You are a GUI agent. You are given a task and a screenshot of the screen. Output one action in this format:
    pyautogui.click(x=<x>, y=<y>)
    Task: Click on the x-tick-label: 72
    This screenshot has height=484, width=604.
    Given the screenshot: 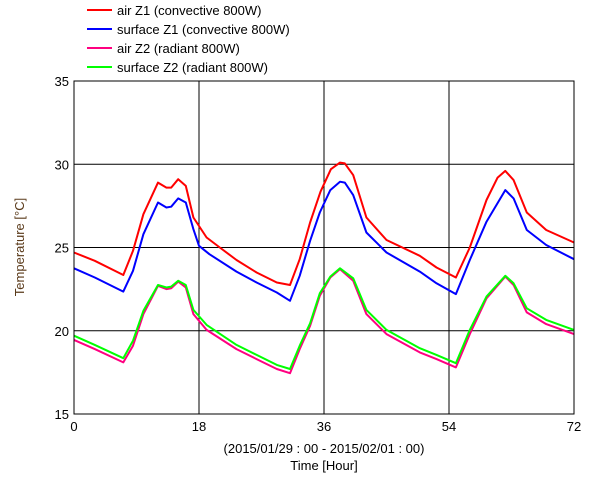 What is the action you would take?
    pyautogui.click(x=574, y=426)
    